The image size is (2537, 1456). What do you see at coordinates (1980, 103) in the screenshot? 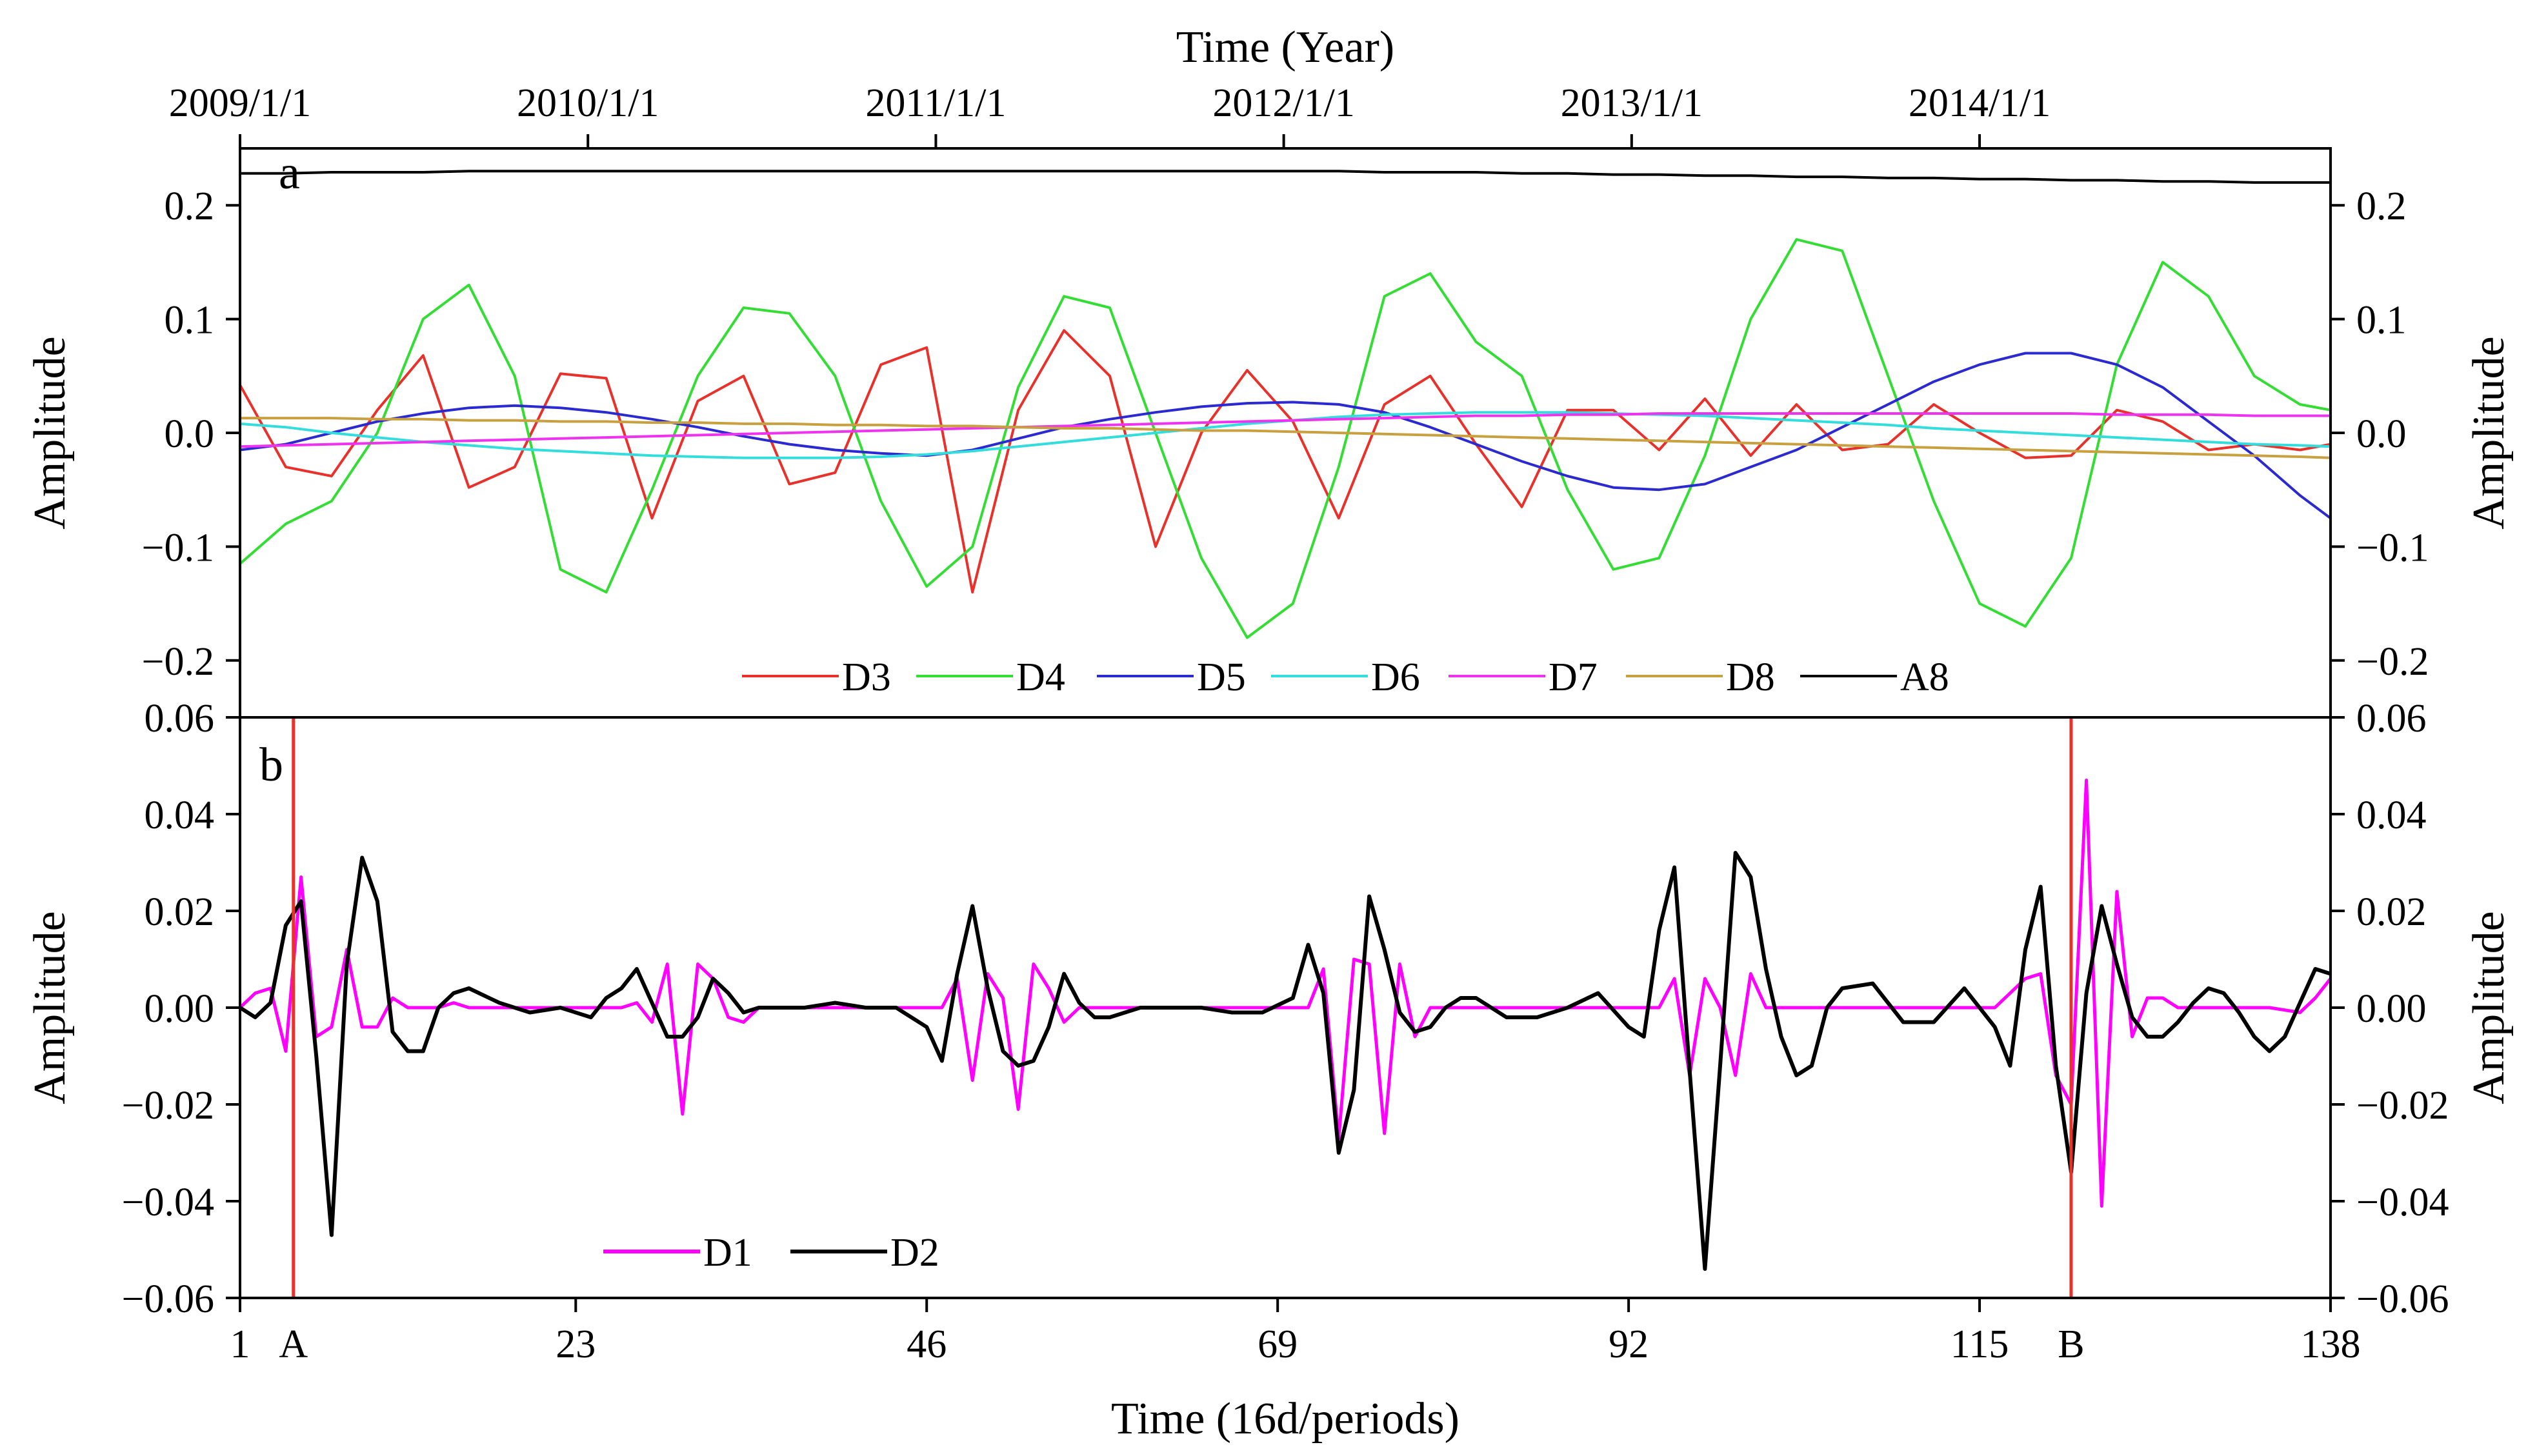
I see `top-xtick-label: 2014/1/1` at bounding box center [1980, 103].